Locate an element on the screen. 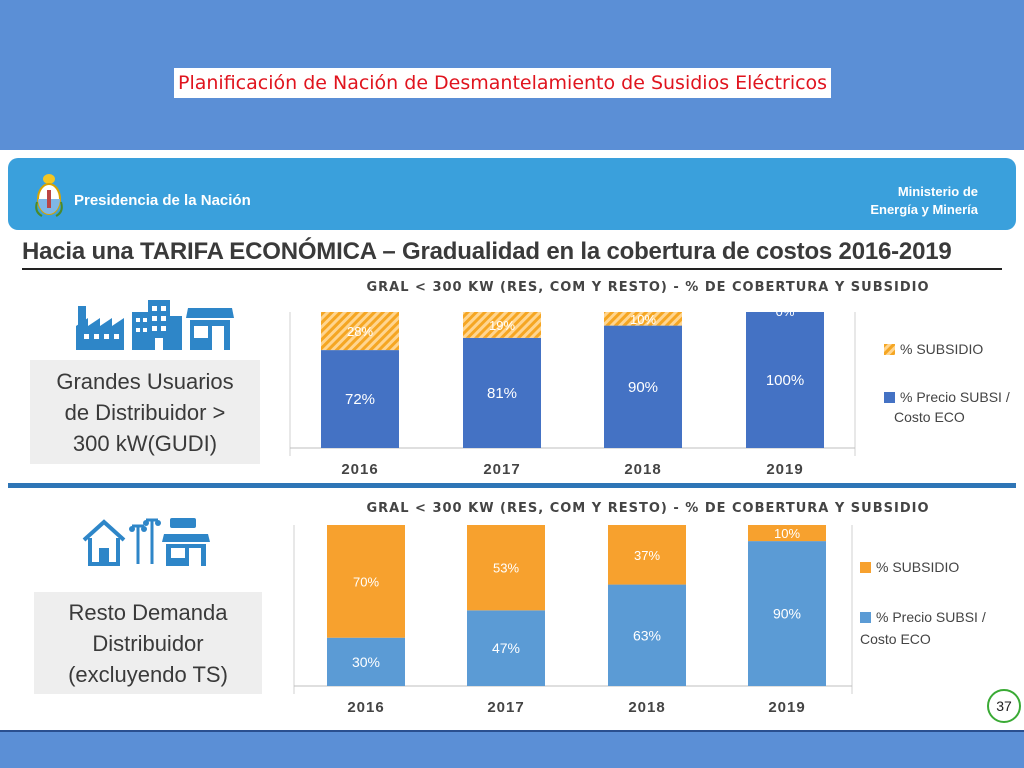  segment-label-line: 300 kW(GUDI) is located at coordinates (145, 443).